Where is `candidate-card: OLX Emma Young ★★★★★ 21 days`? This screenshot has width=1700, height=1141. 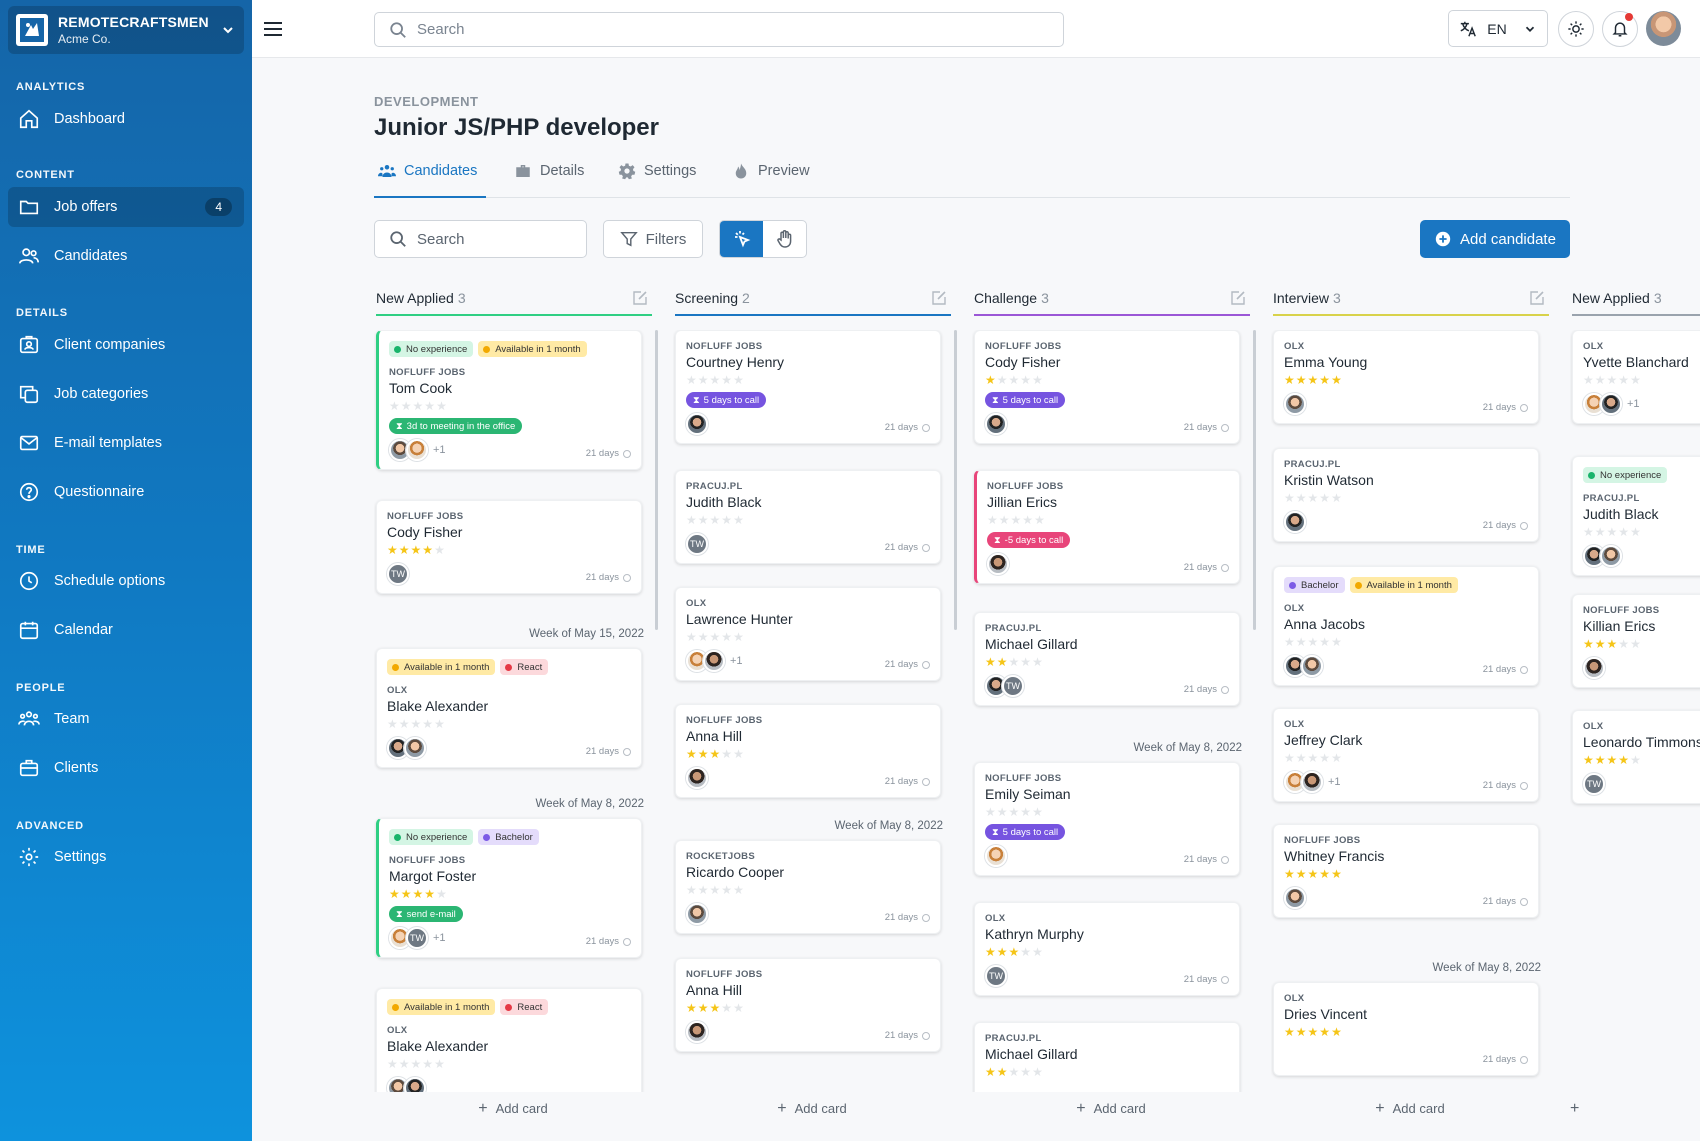
candidate-card: OLX Emma Young ★★★★★ 21 days is located at coordinates (1406, 377).